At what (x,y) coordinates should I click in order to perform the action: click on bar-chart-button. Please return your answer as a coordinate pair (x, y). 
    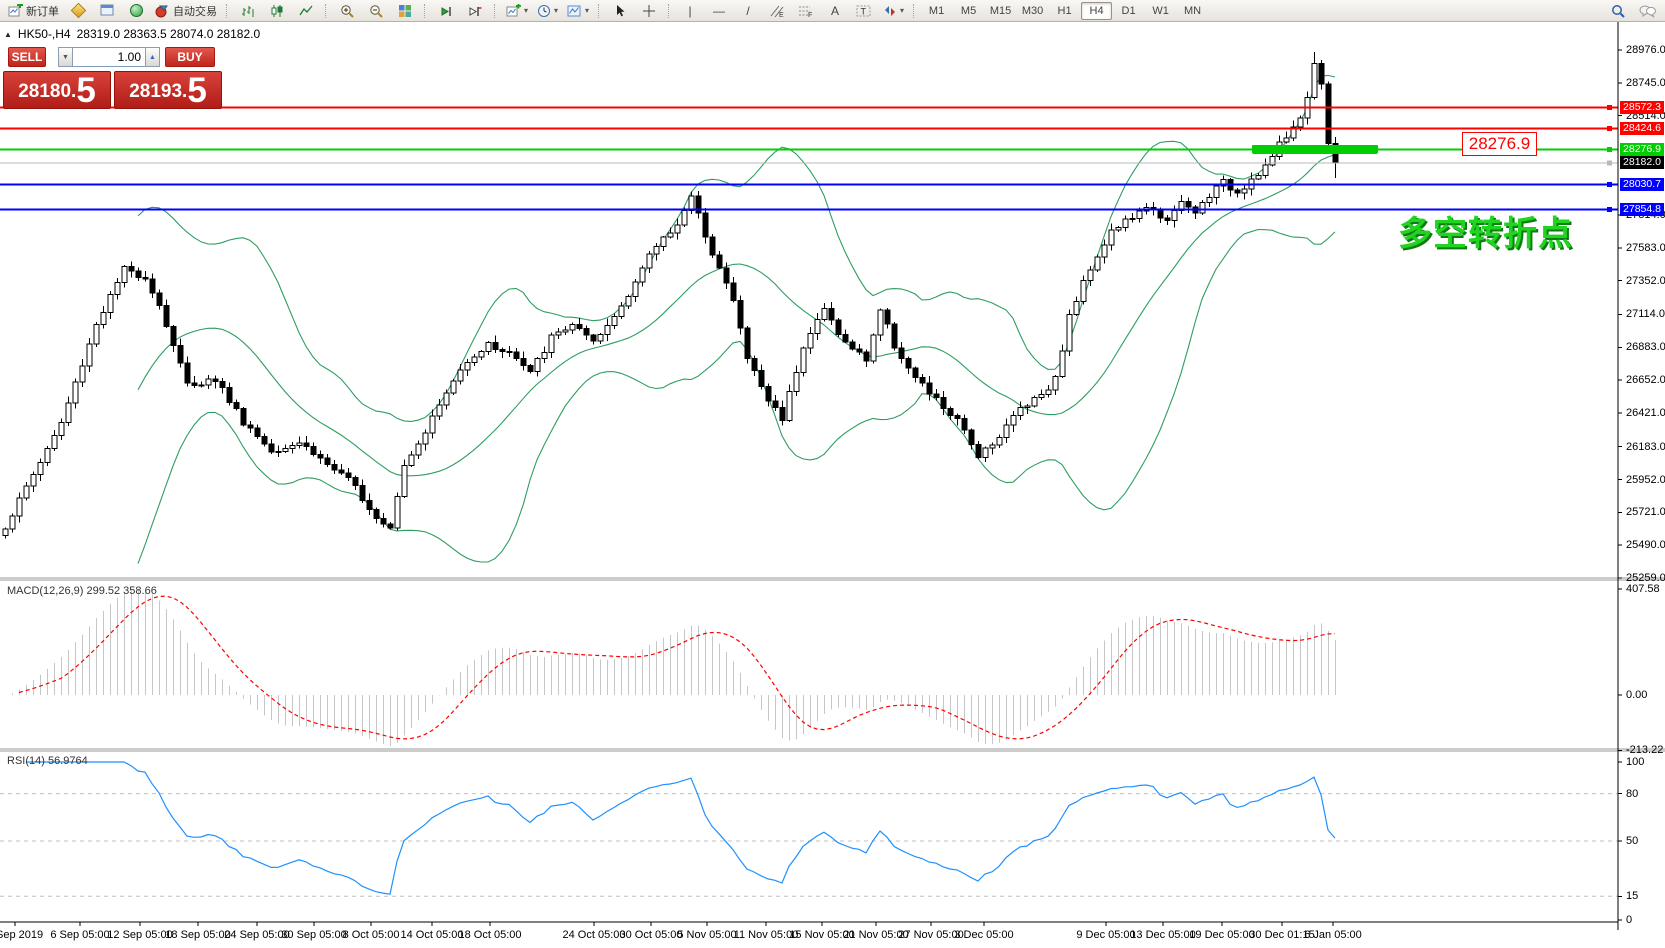
    Looking at the image, I should click on (248, 11).